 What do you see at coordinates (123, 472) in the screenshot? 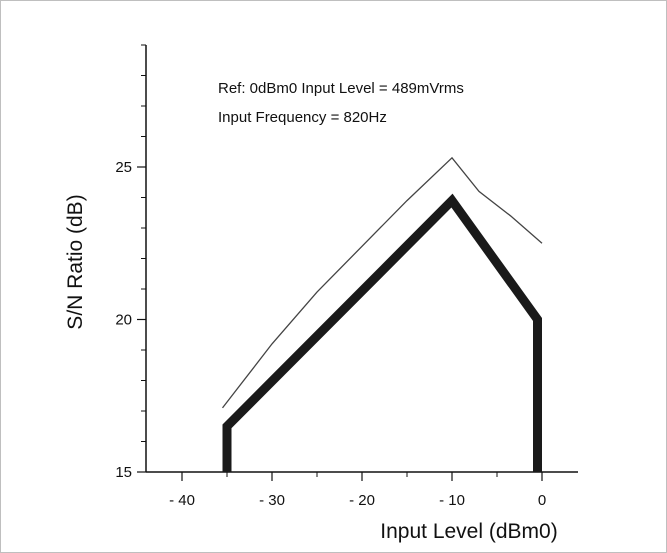
I see `y-tick-label: 15` at bounding box center [123, 472].